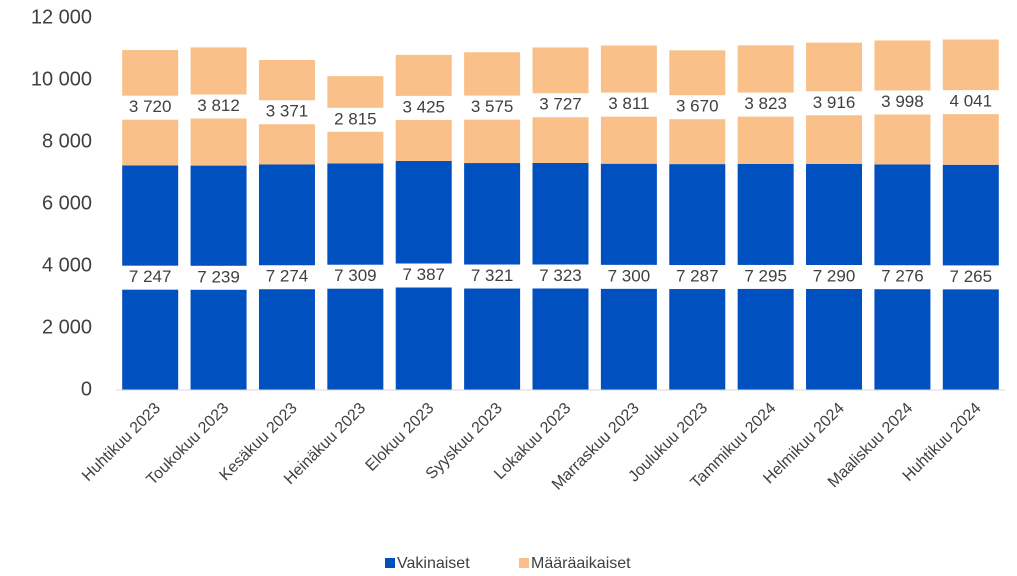  I want to click on data-label: 7 295, so click(765, 275).